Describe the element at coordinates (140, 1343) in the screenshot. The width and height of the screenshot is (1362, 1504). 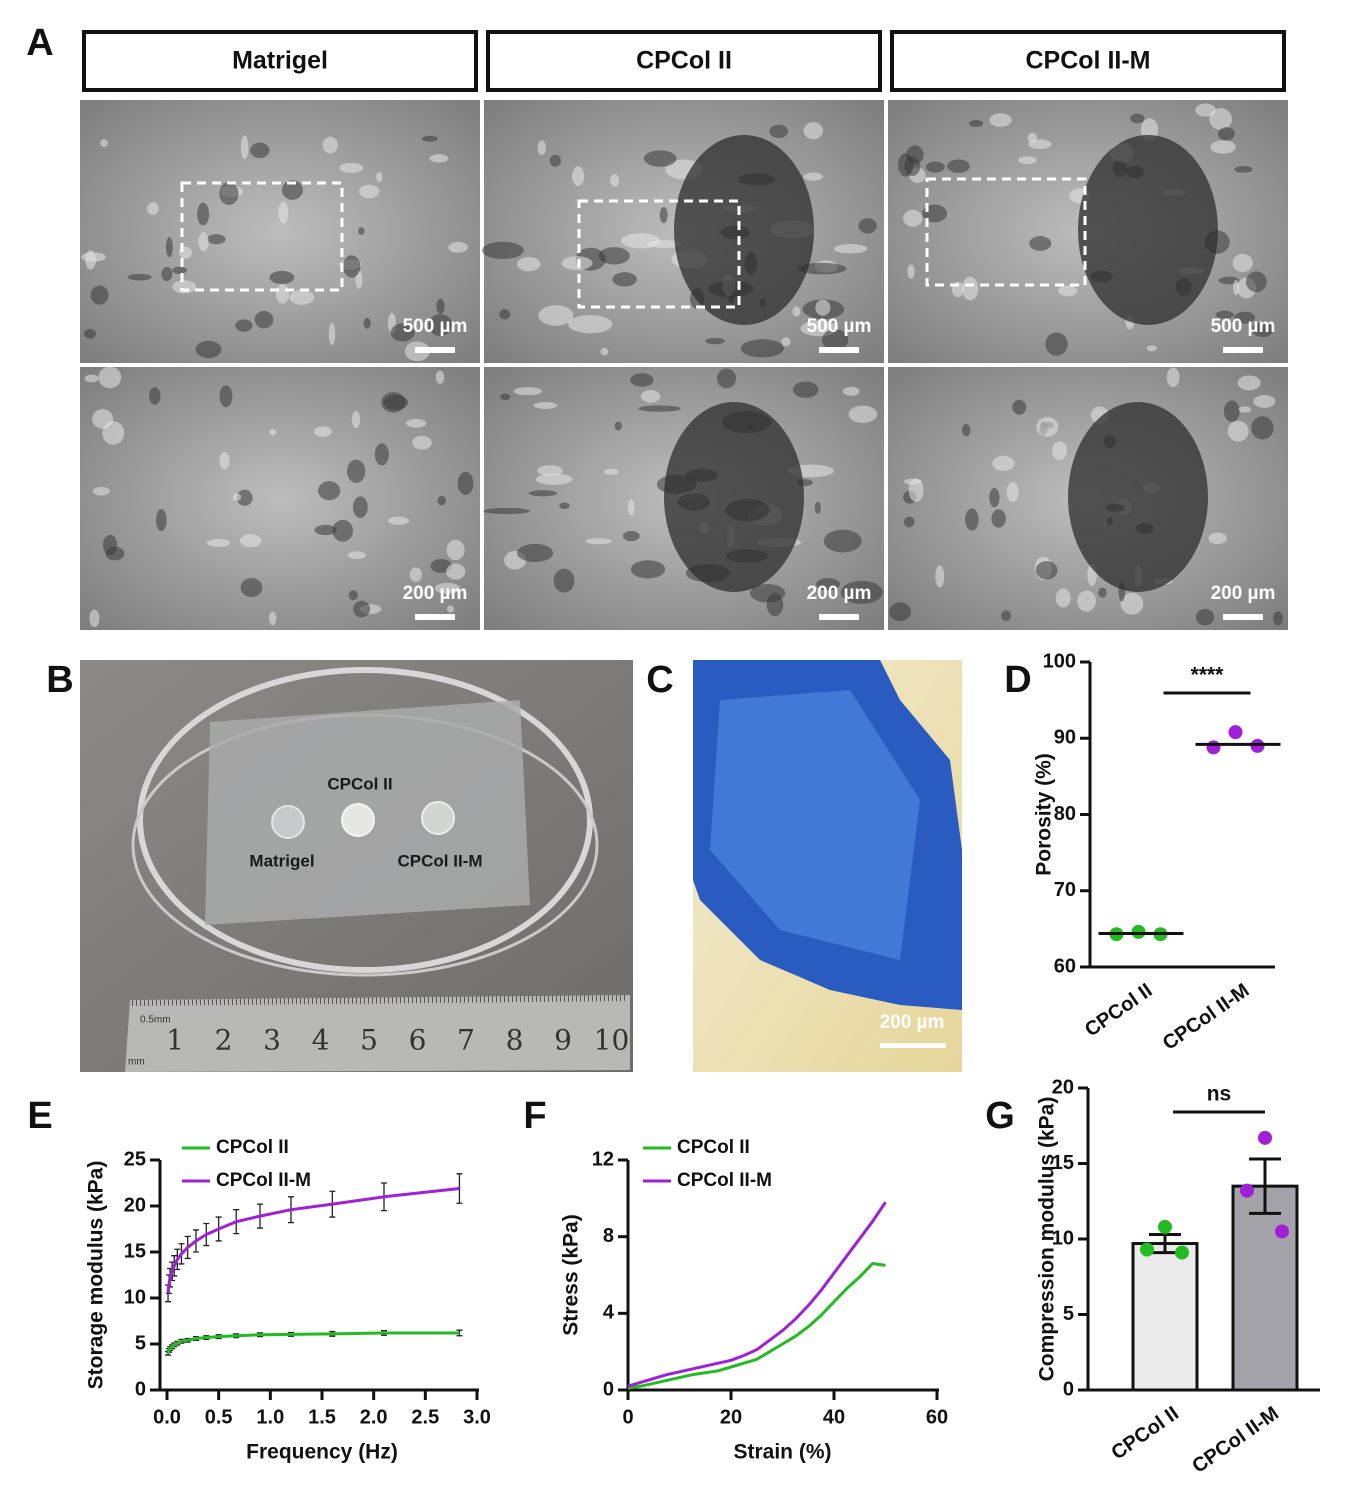
I see `y-tick-label: 5` at that location.